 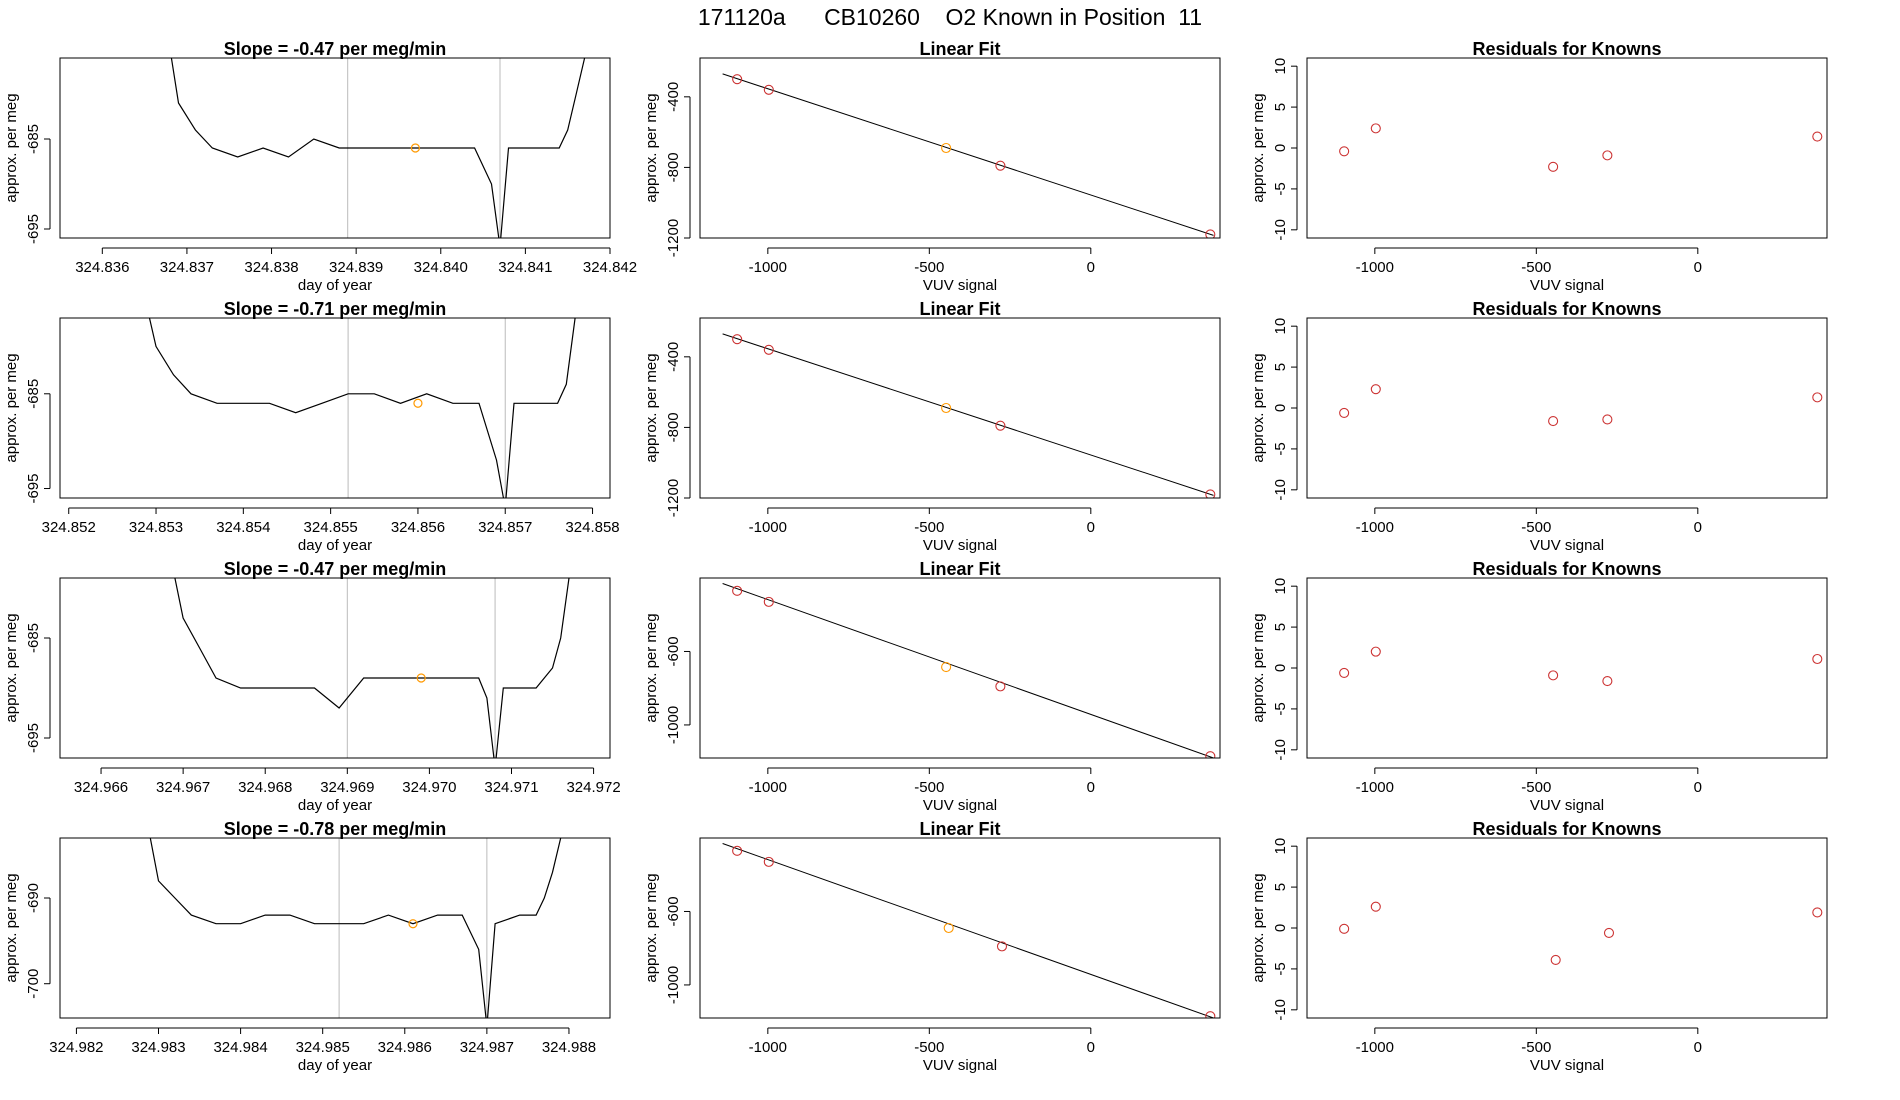 I want to click on panel-title: Slope = -0.78 per meg/min, so click(x=335, y=829).